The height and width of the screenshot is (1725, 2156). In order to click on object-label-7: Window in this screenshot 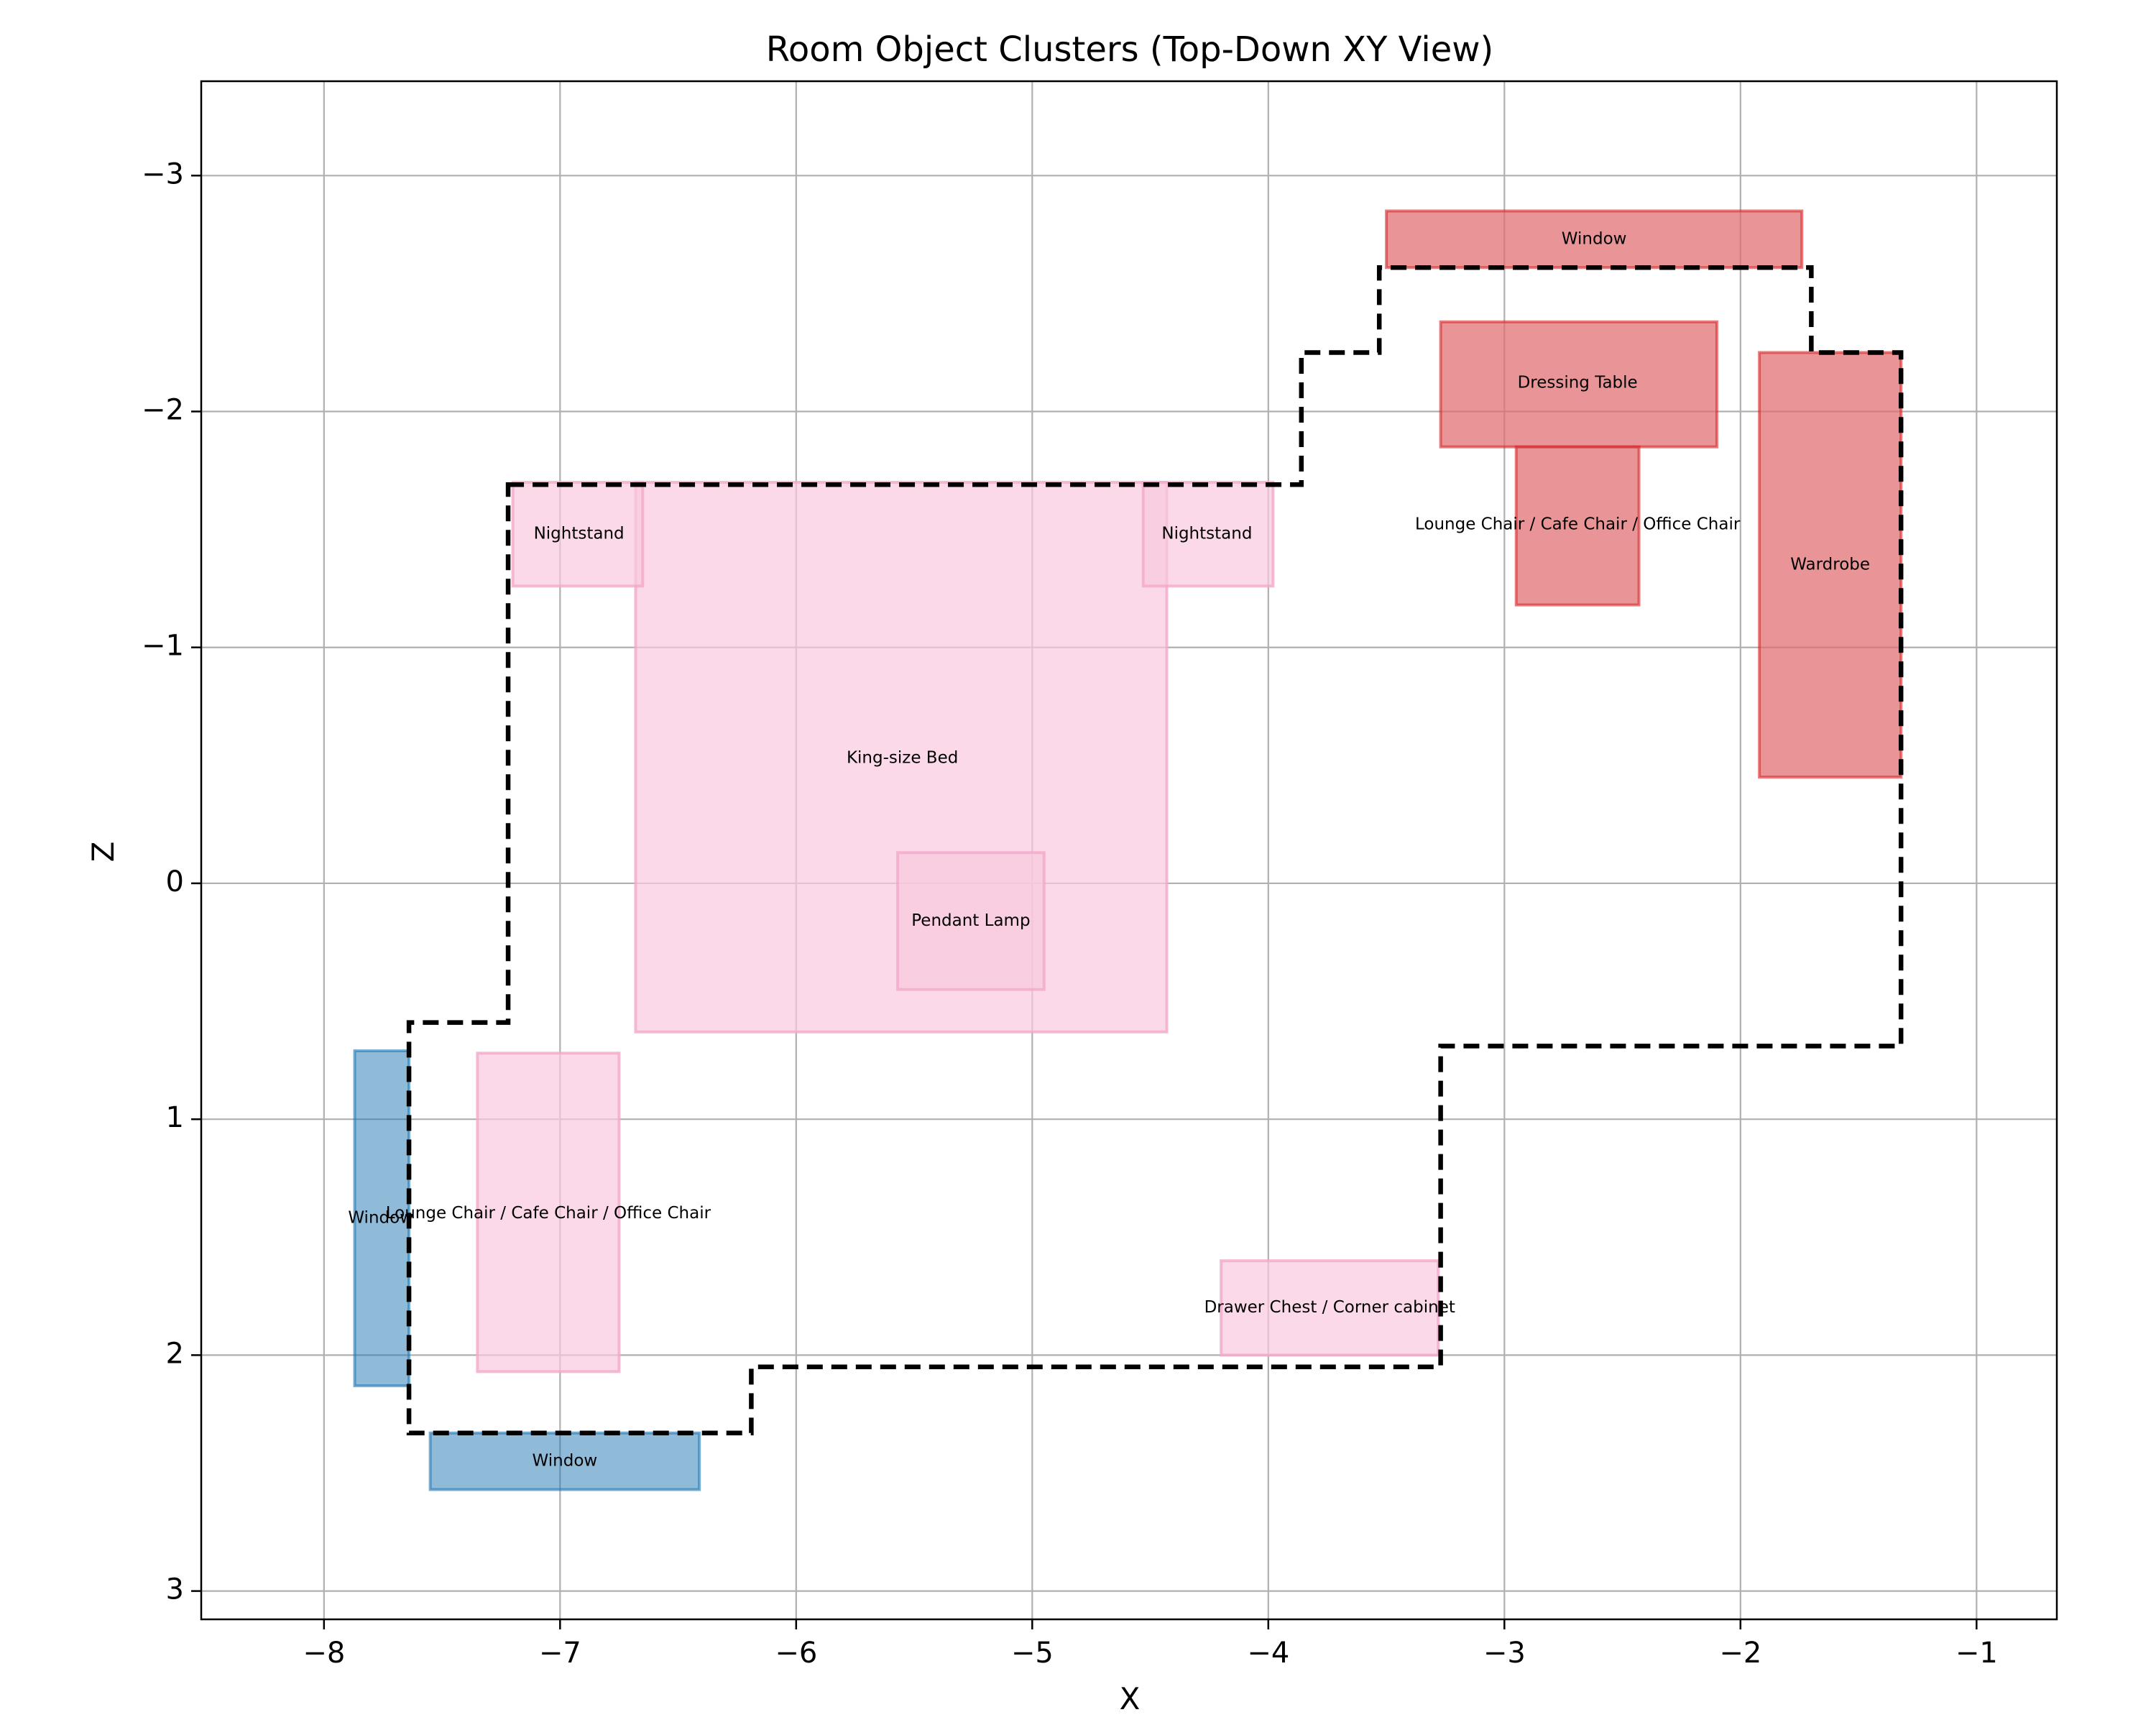, I will do `click(565, 1461)`.